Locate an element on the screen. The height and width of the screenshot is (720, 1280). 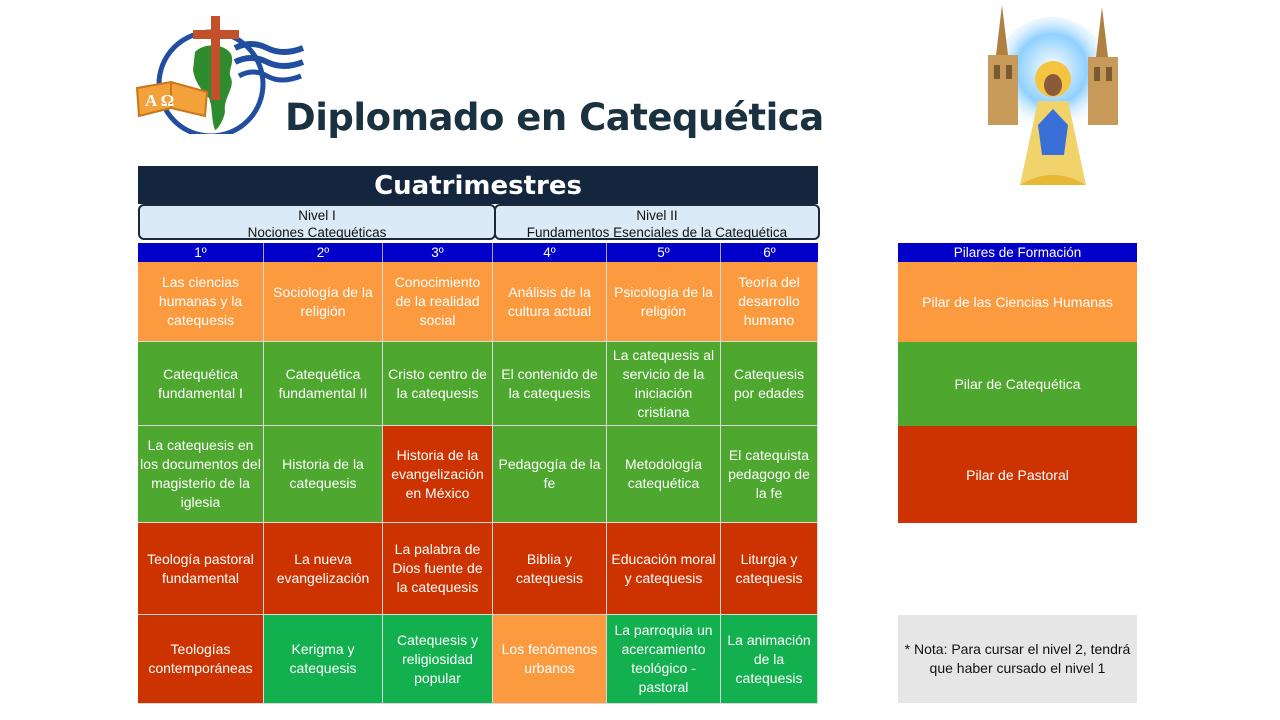
course-cell: Cristo centro de la catequesis is located at coordinates (438, 384).